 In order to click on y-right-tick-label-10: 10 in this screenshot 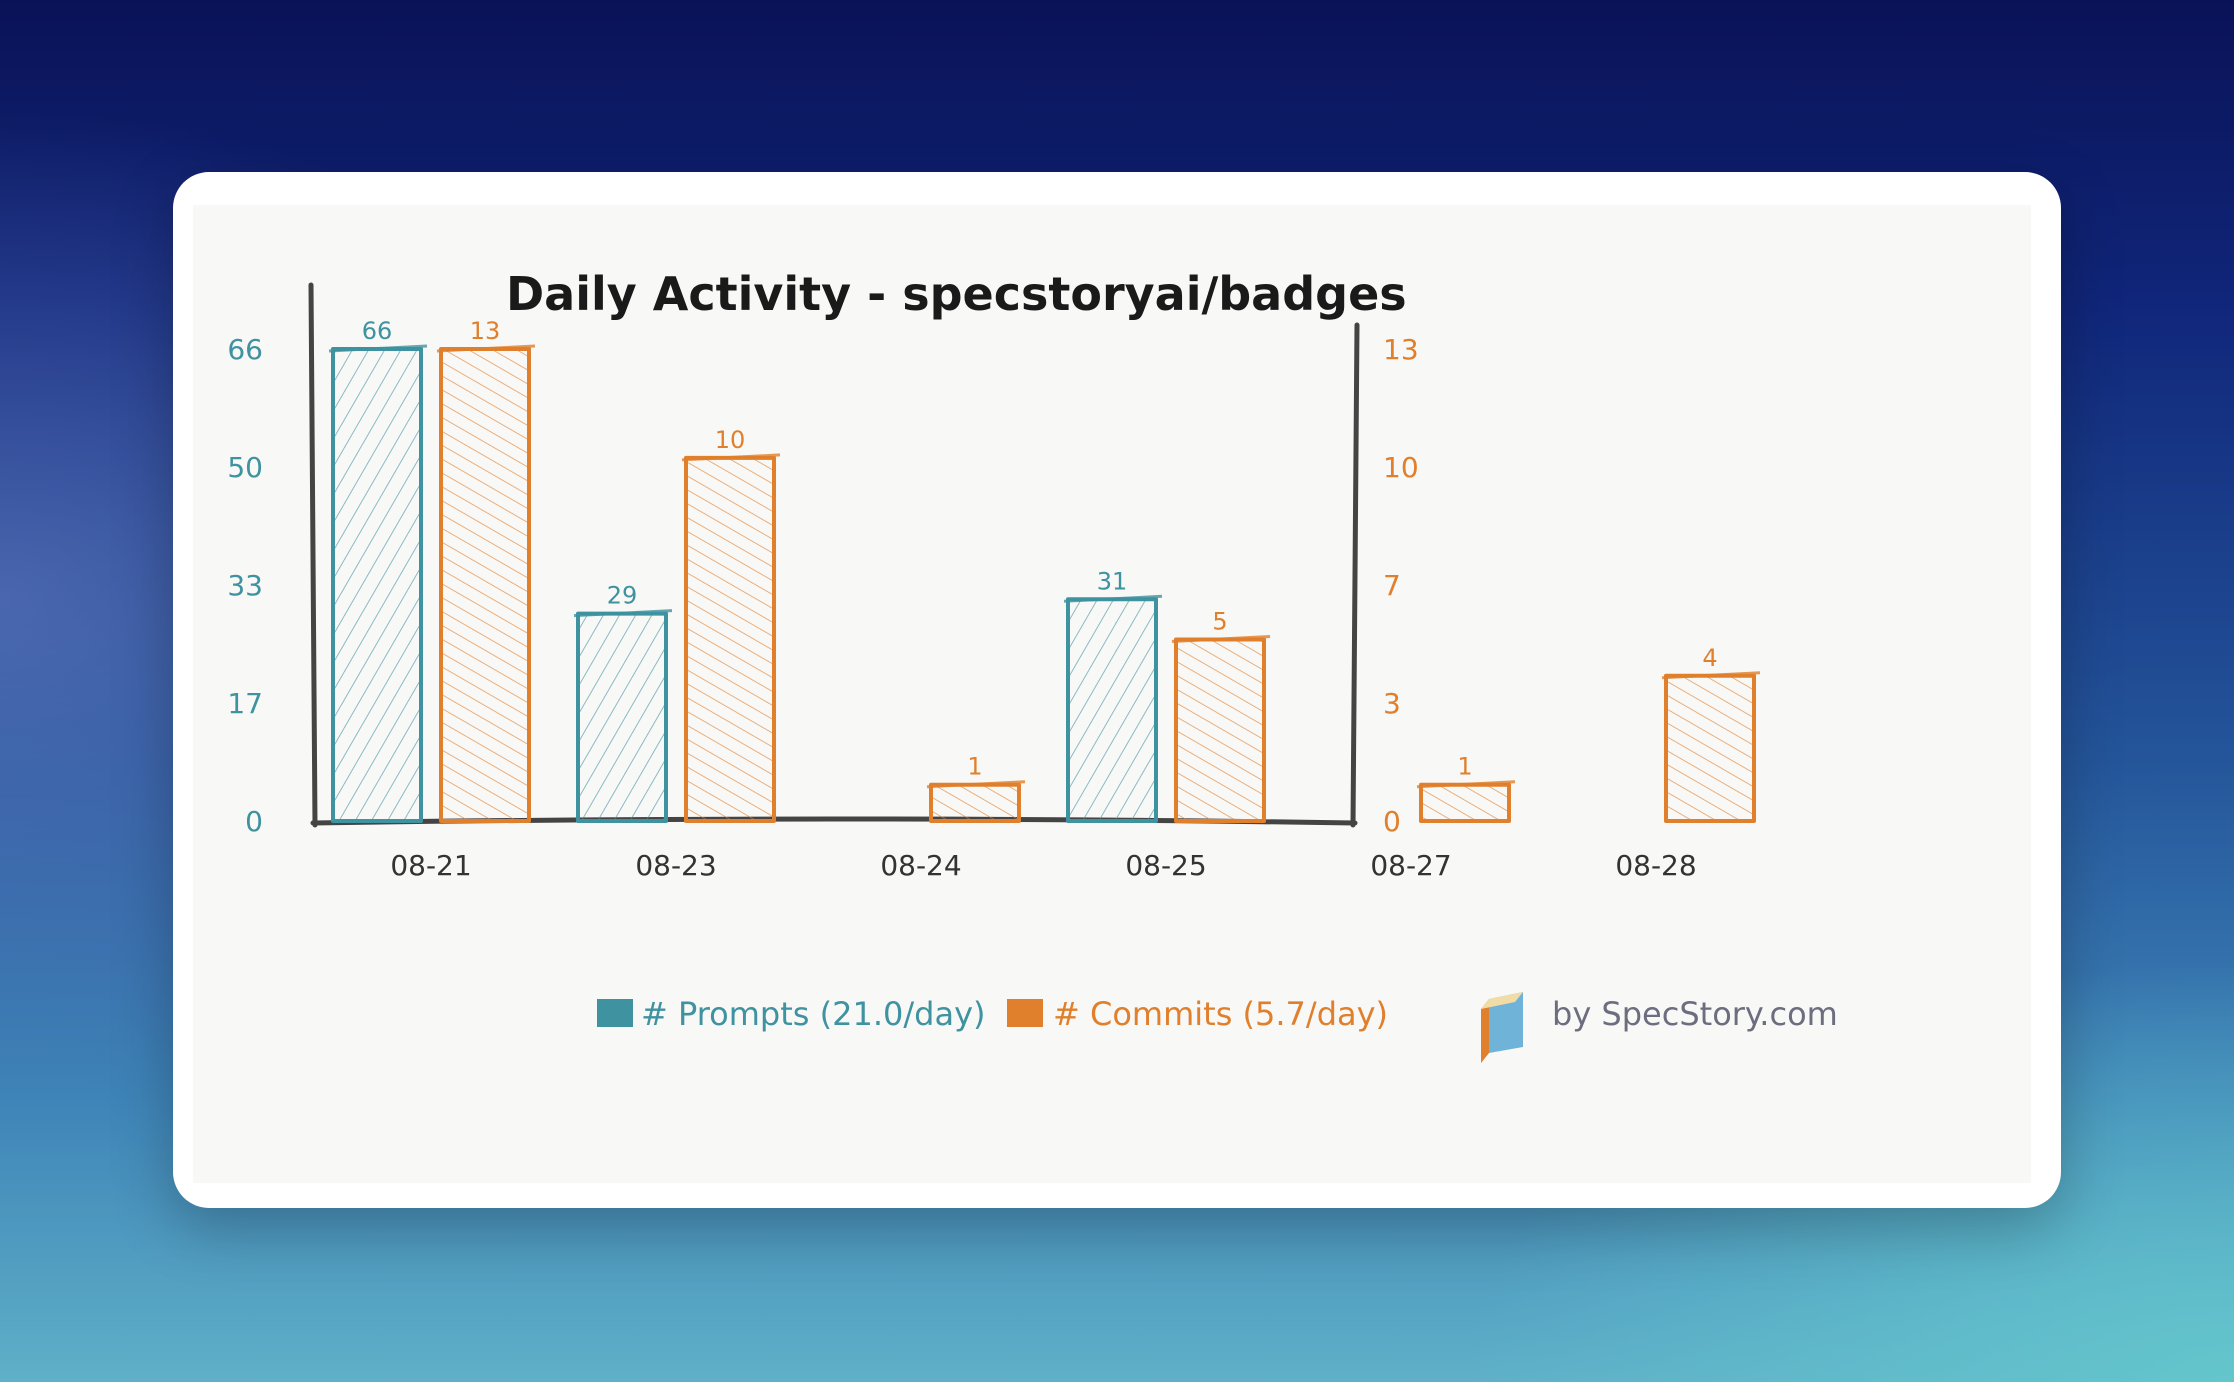, I will do `click(1401, 467)`.